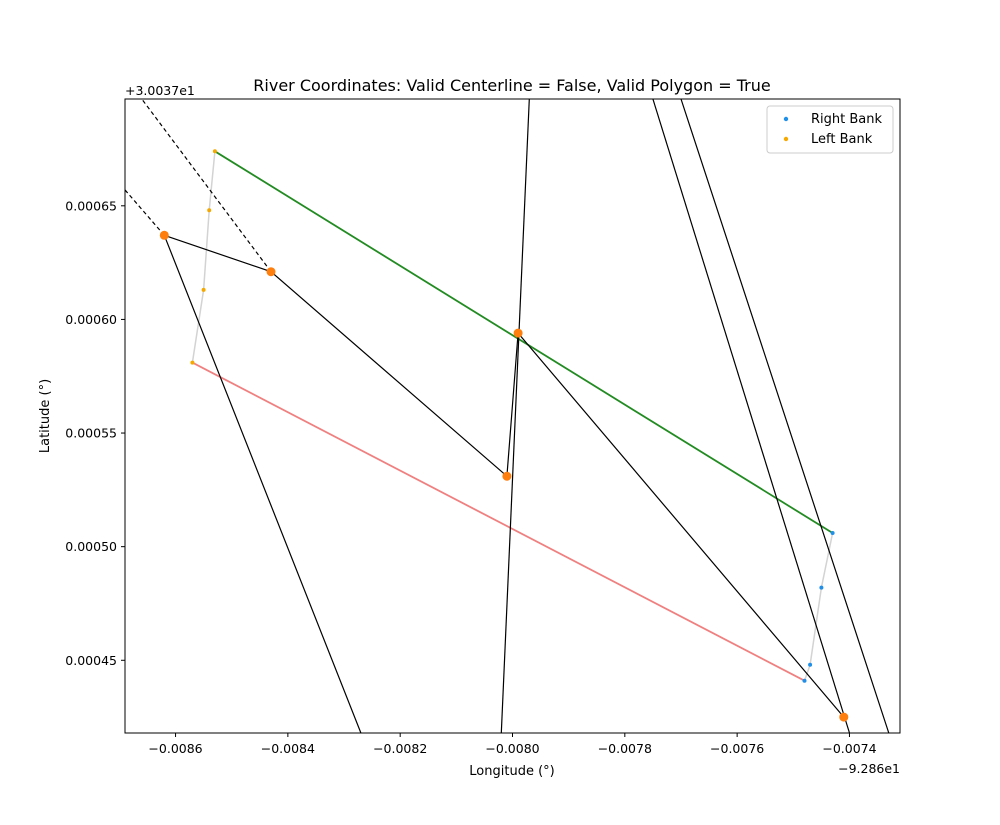 This screenshot has width=1000, height=825. I want to click on y-axis-label: Latitude (°), so click(45, 416).